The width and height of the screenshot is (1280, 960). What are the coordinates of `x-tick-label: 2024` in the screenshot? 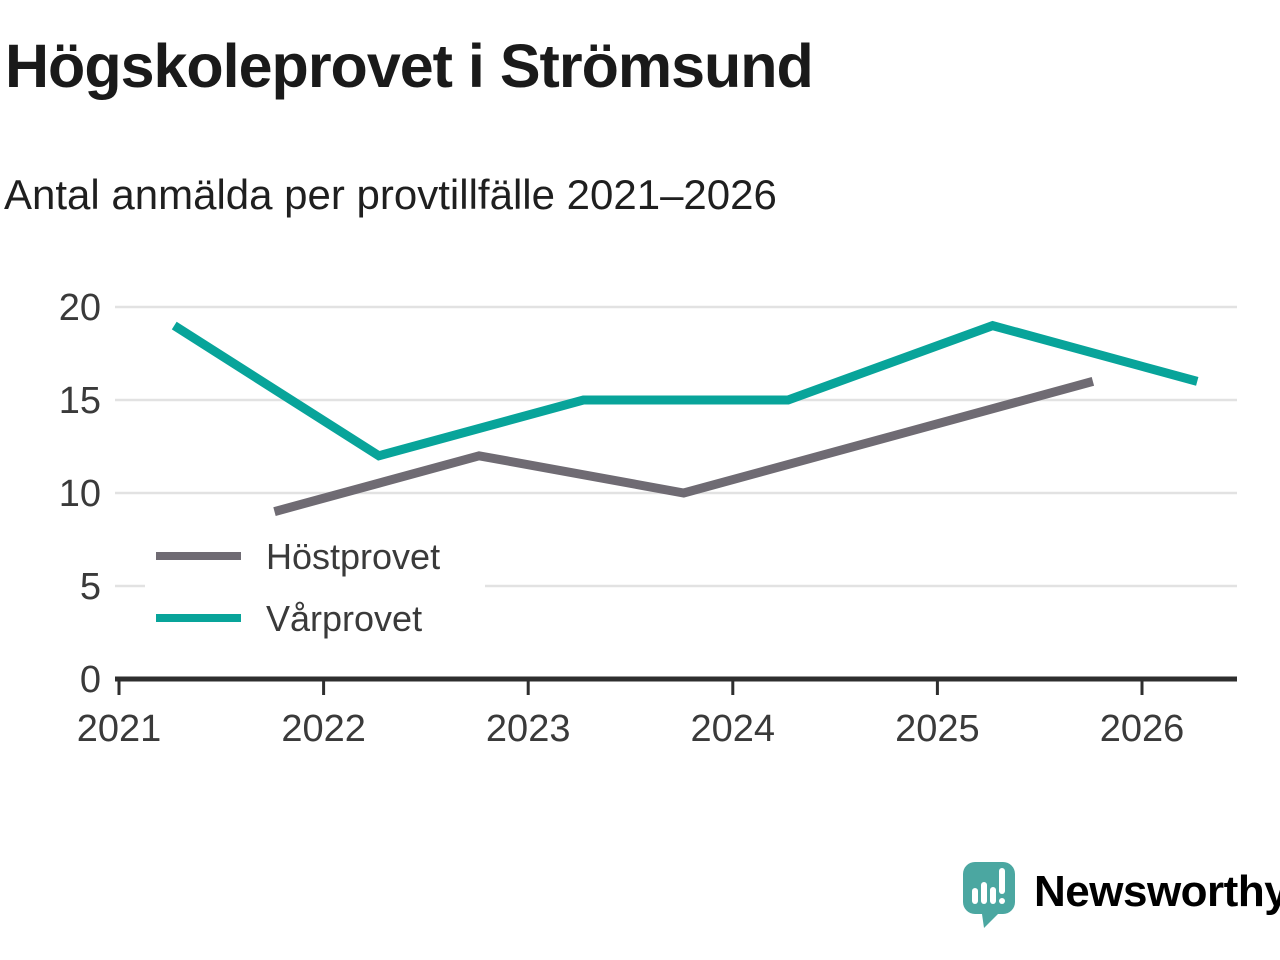 It's located at (733, 729).